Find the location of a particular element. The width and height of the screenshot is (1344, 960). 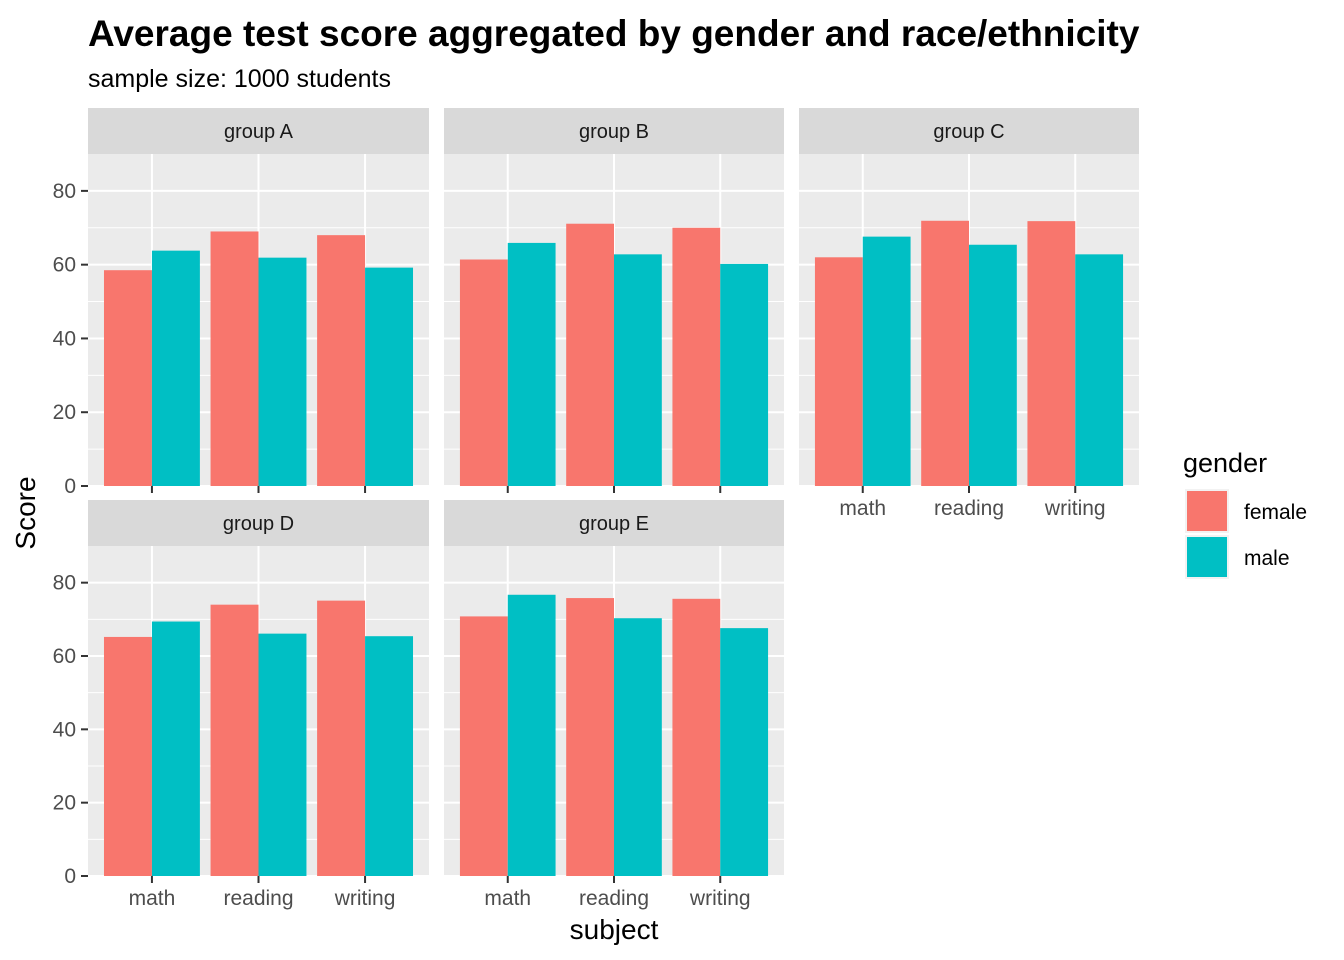

bar-group-C-math-female is located at coordinates (838, 371).